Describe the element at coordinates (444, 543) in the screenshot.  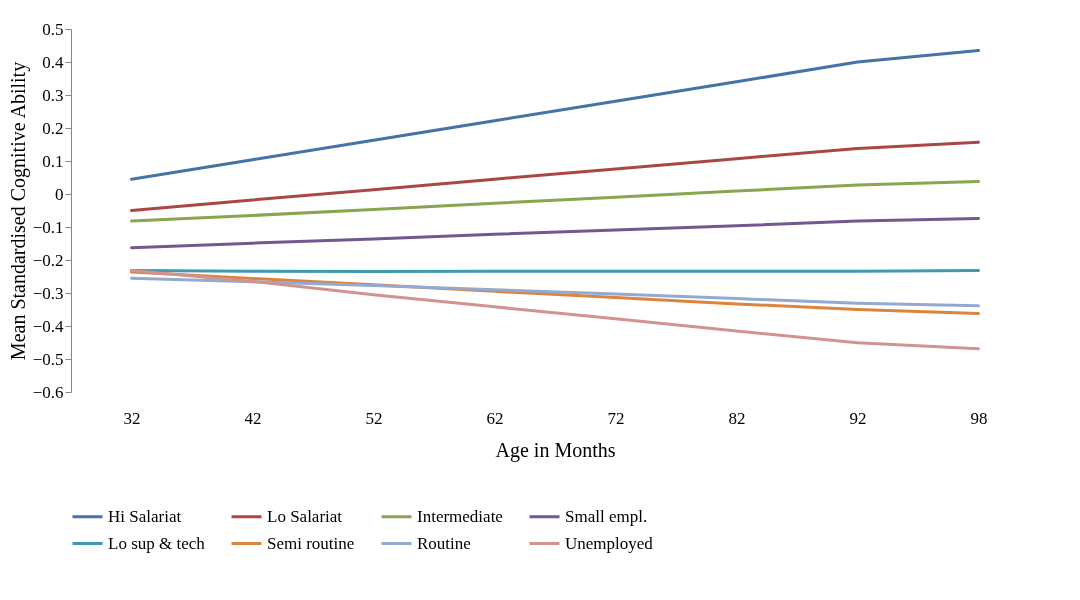
I see `legend-label: Routine` at that location.